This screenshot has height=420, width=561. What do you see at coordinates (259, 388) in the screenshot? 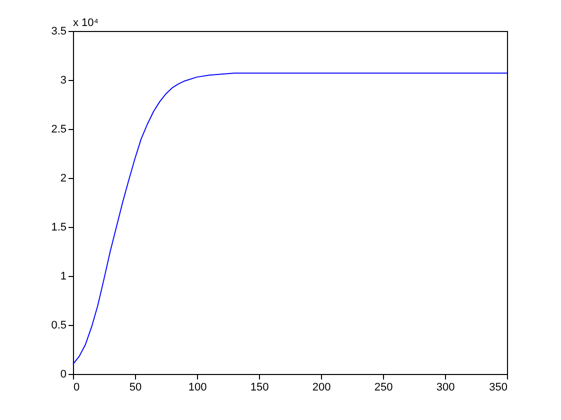
I see `x-tick-label: 150` at bounding box center [259, 388].